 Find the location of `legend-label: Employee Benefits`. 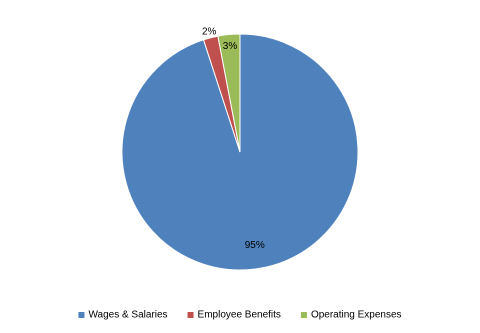

legend-label: Employee Benefits is located at coordinates (239, 315).